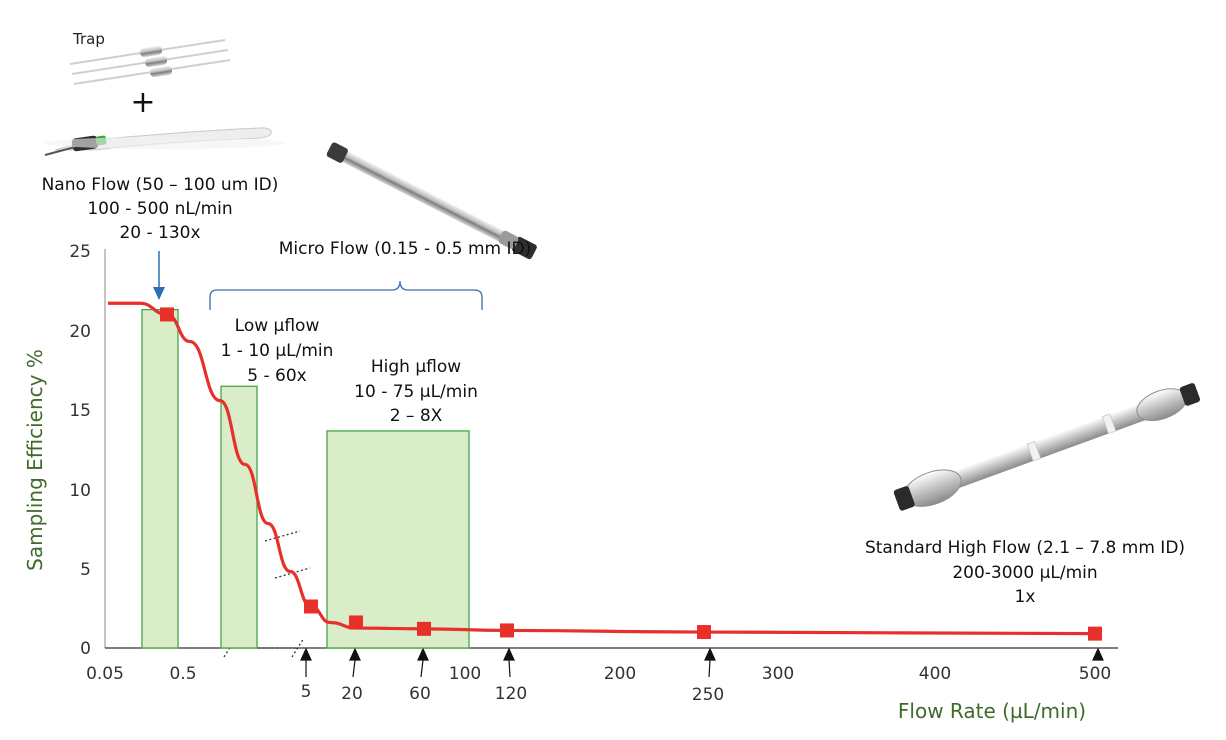  What do you see at coordinates (1024, 573) in the screenshot?
I see `standard-flow-rate: 200-3000 µL/min` at bounding box center [1024, 573].